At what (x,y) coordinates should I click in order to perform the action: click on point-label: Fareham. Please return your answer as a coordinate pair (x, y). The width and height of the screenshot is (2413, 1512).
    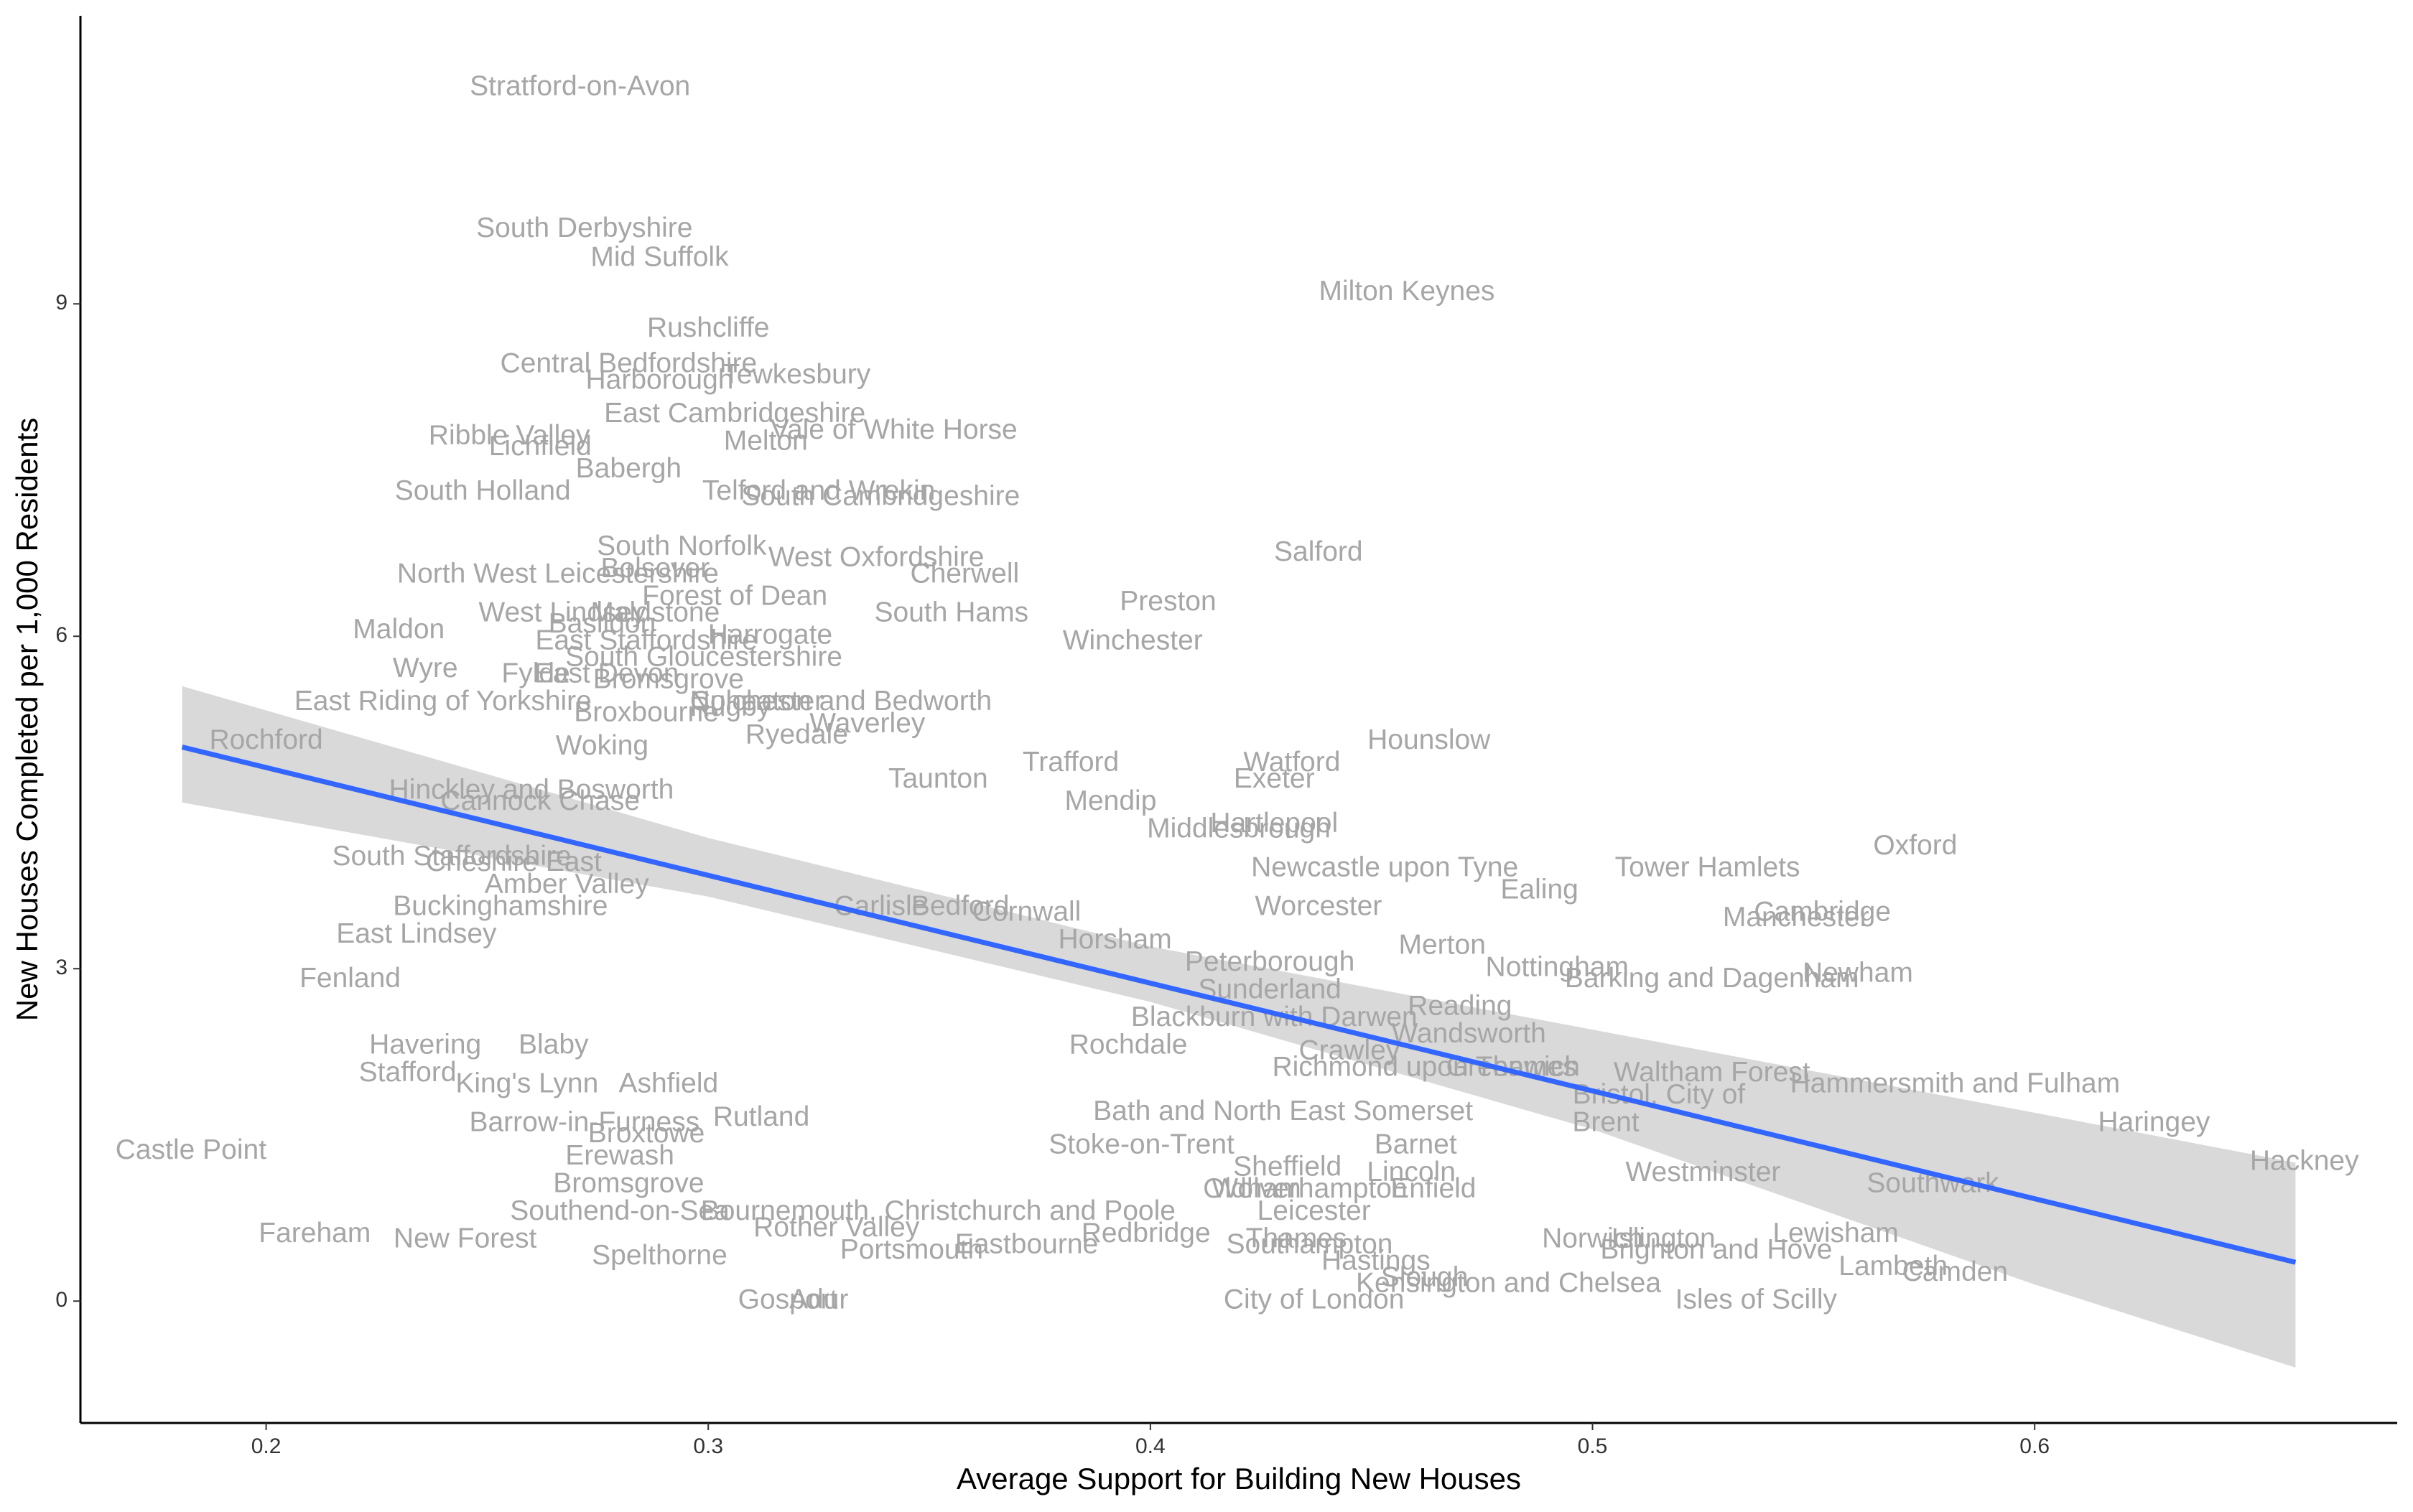
    Looking at the image, I should click on (315, 1233).